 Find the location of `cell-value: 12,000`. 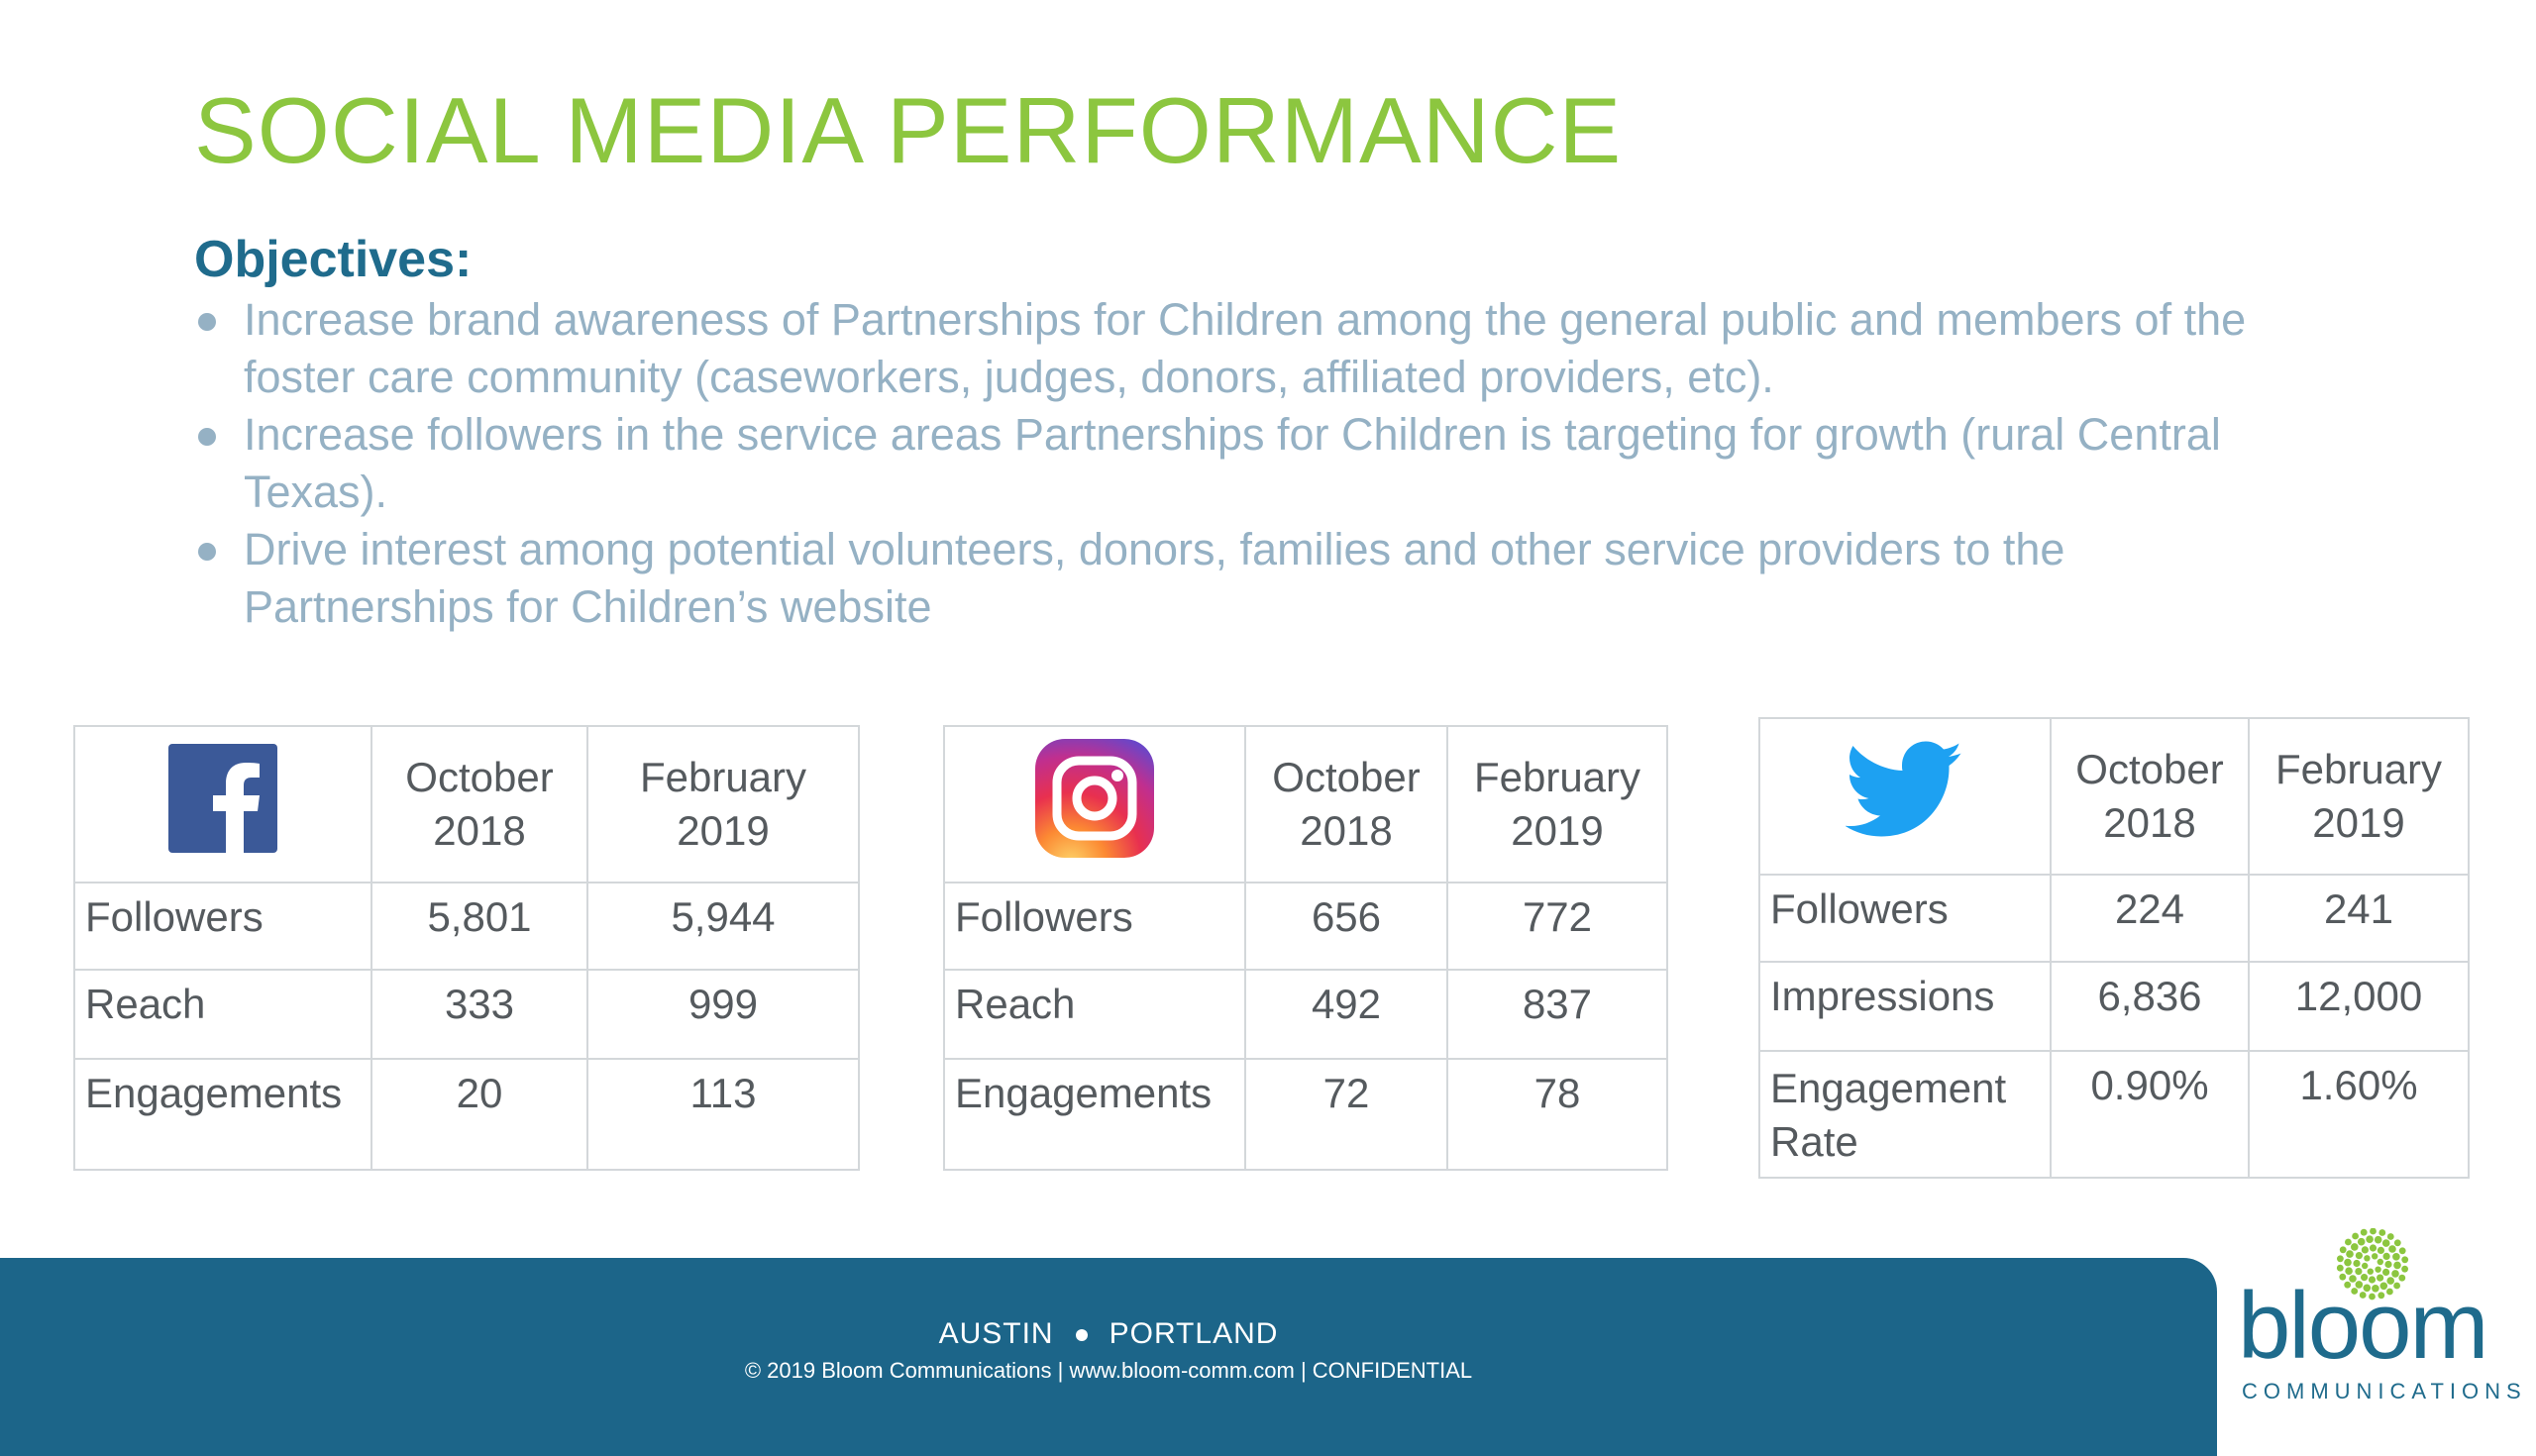

cell-value: 12,000 is located at coordinates (2359, 1006).